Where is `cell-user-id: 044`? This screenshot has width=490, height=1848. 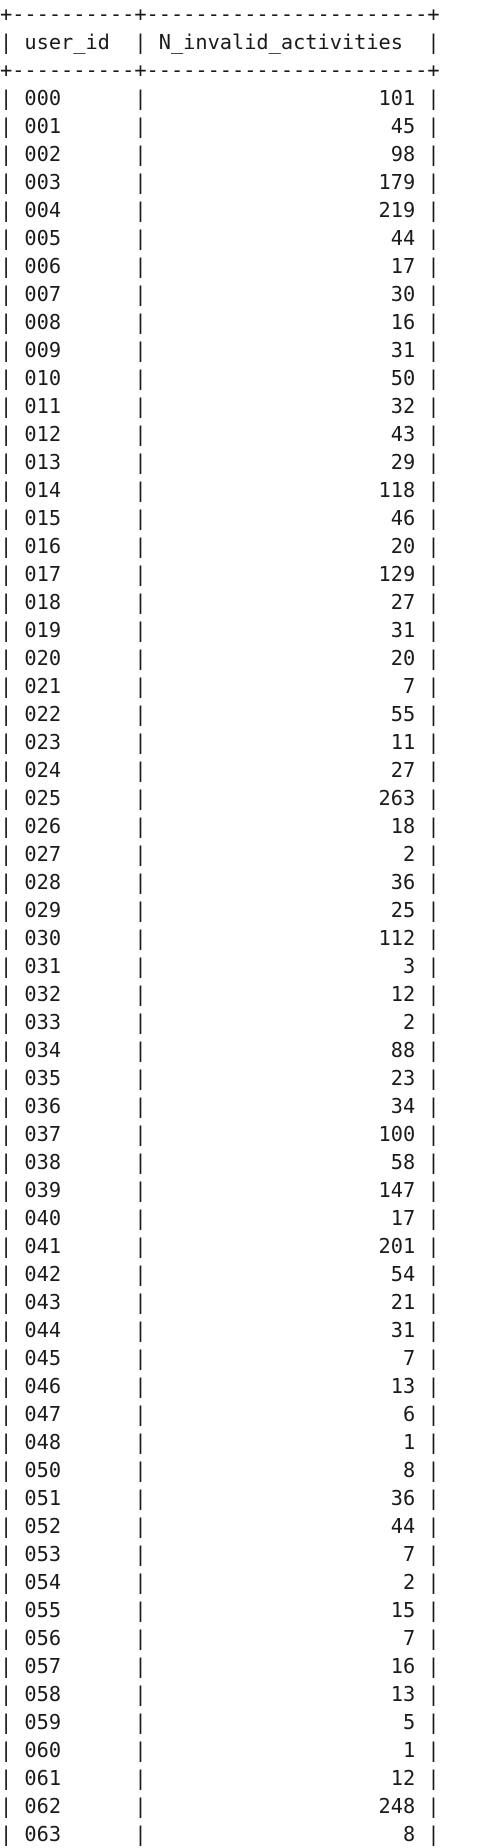
cell-user-id: 044 is located at coordinates (43, 1330).